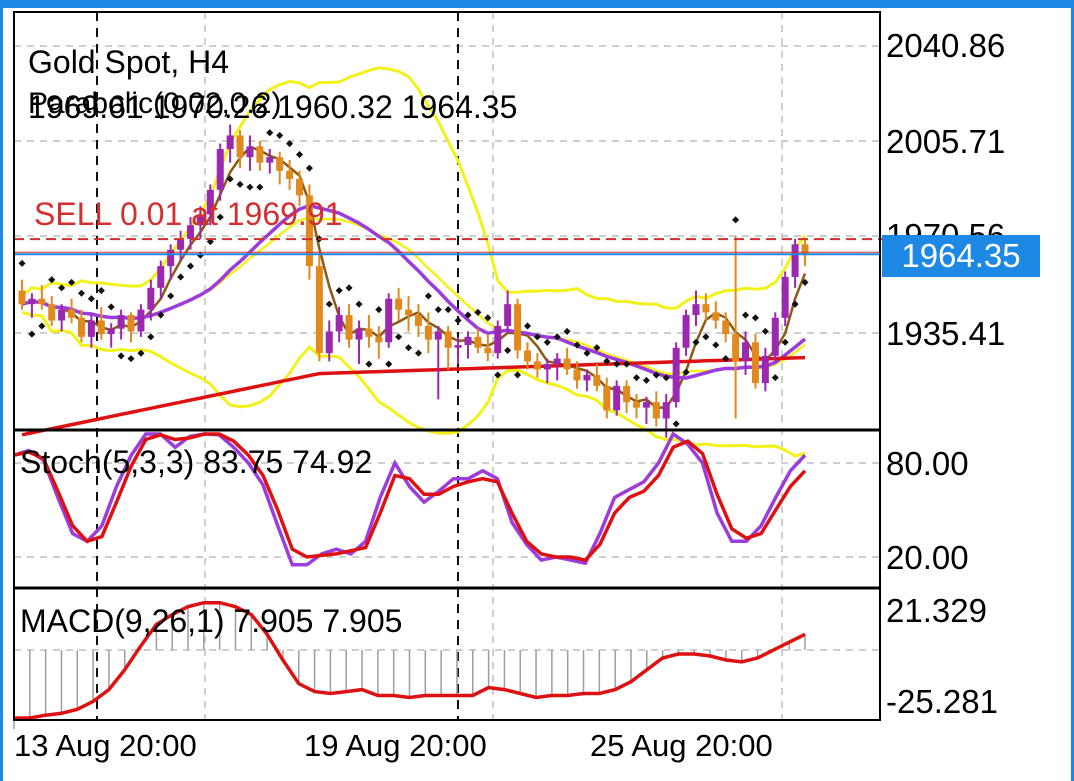  What do you see at coordinates (946, 141) in the screenshot?
I see `y-tick-label: 2005.71` at bounding box center [946, 141].